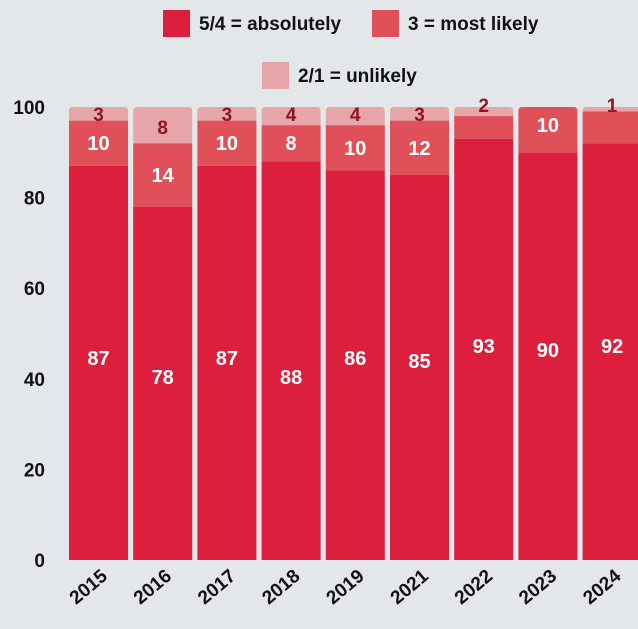 The image size is (638, 629). I want to click on y-tick-label: 100, so click(29, 108).